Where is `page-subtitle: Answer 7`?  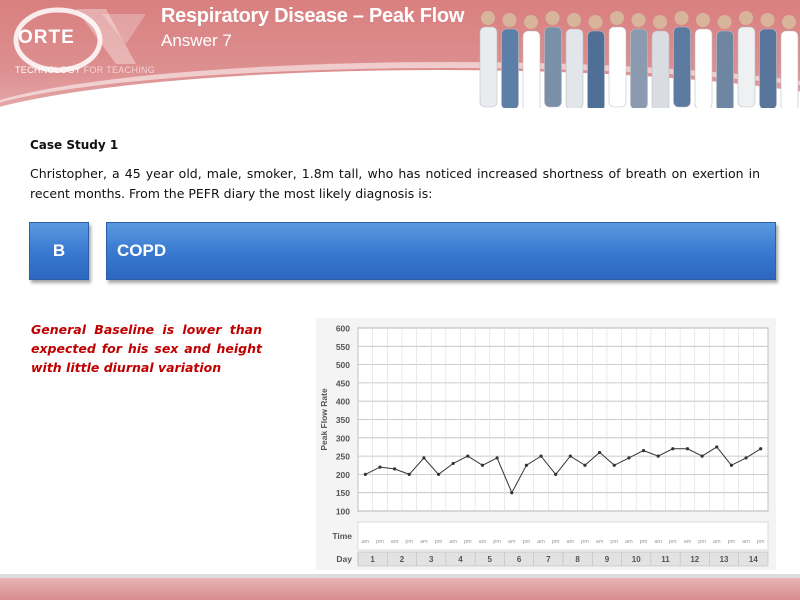
page-subtitle: Answer 7 is located at coordinates (196, 40).